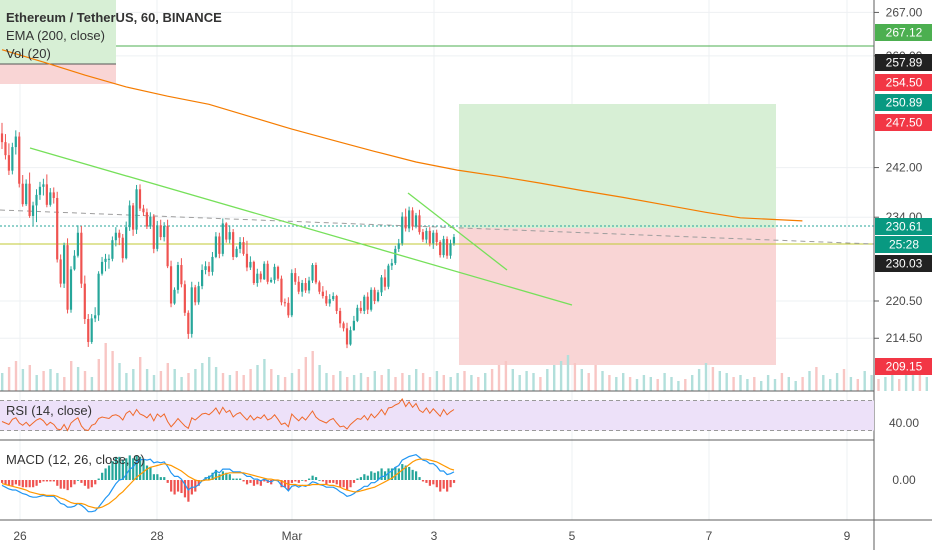 The height and width of the screenshot is (555, 932). What do you see at coordinates (55, 35) in the screenshot?
I see `ema-legend: EMA (200, close)` at bounding box center [55, 35].